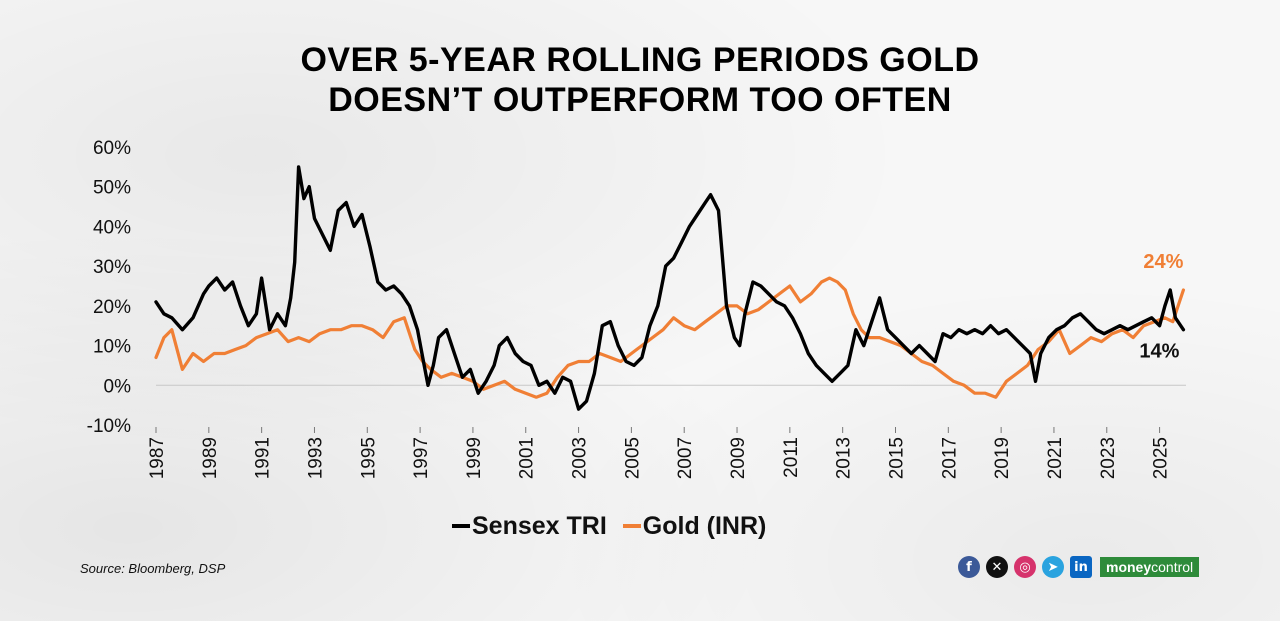  What do you see at coordinates (617, 526) in the screenshot?
I see `chart-legend: Sensex TRI Gold (INR)` at bounding box center [617, 526].